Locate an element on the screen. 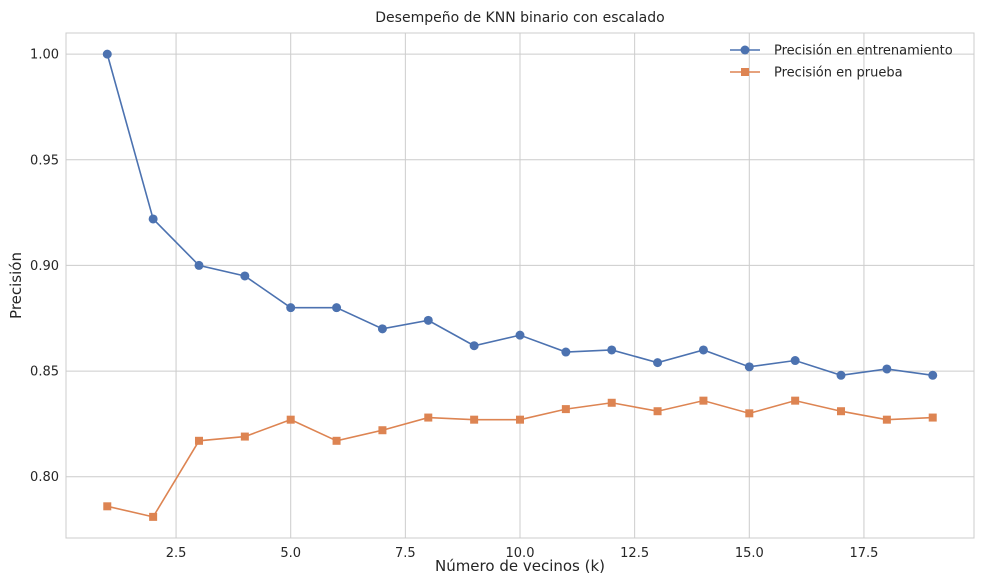 This screenshot has width=984, height=584. chart-title: Desempeño de KNN binario con escalado is located at coordinates (519, 18).